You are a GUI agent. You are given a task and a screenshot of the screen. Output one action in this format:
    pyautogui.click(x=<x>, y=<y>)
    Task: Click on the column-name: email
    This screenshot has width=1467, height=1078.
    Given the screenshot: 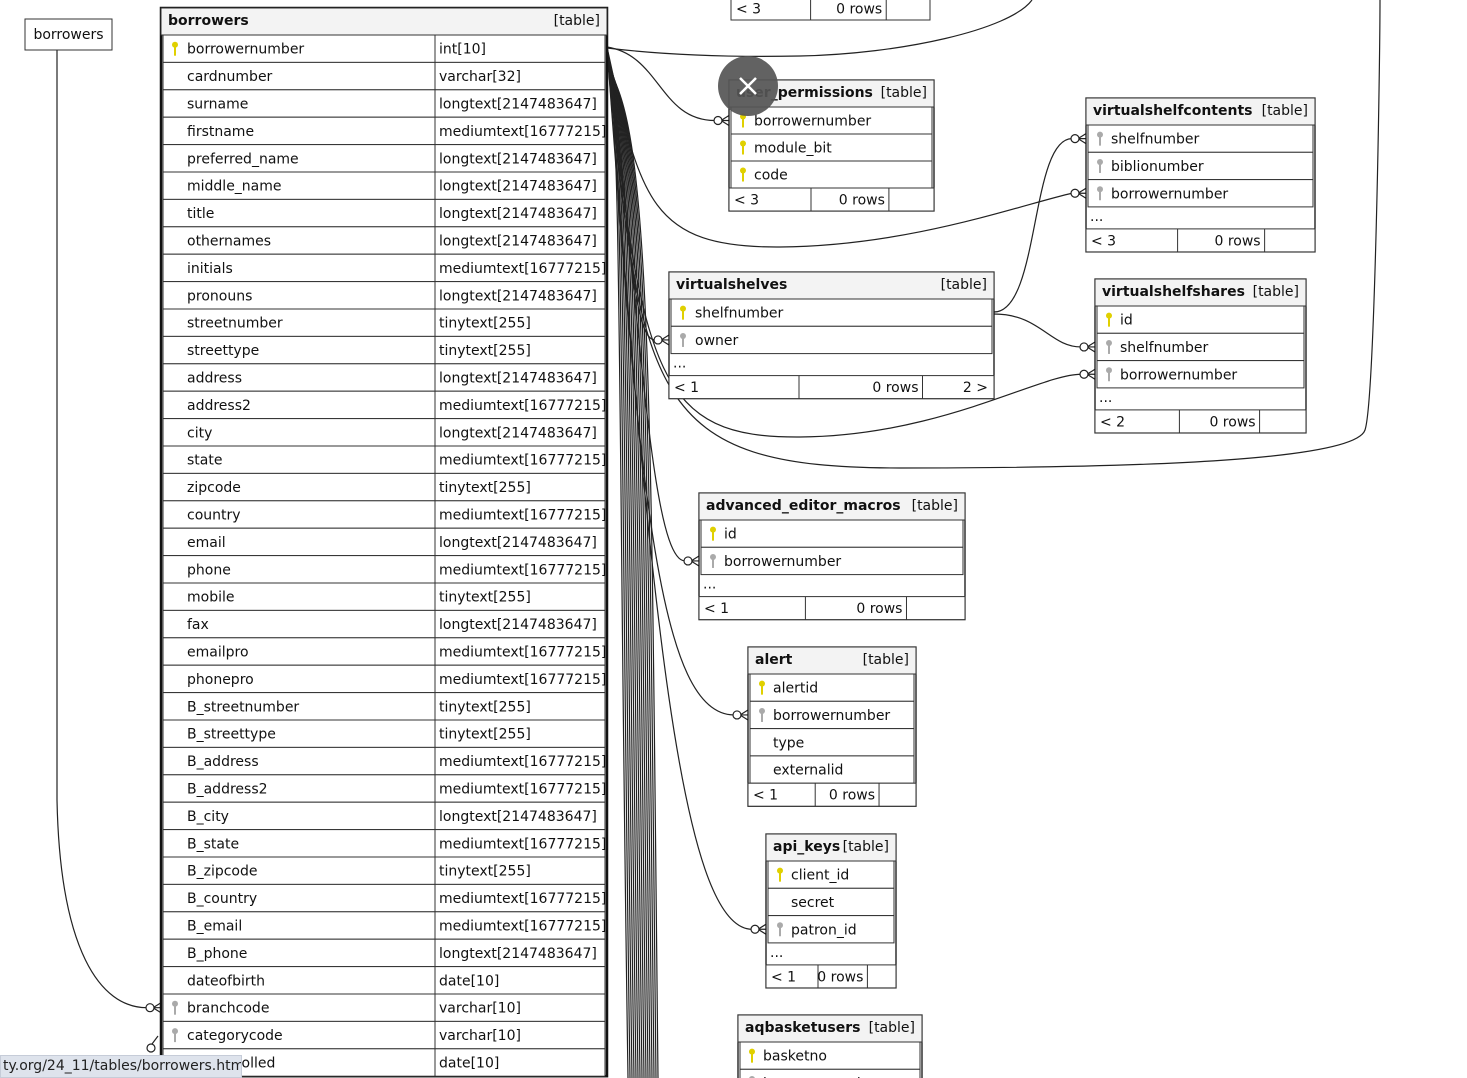 What is the action you would take?
    pyautogui.click(x=206, y=543)
    